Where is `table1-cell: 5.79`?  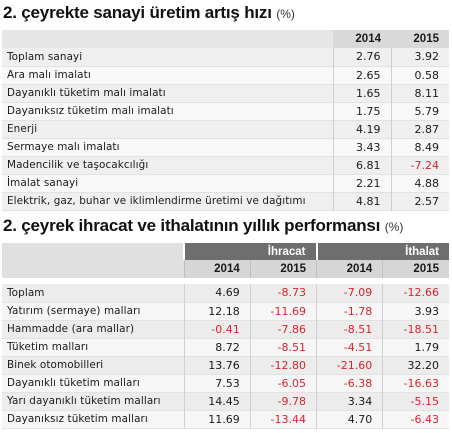
table1-cell: 5.79 is located at coordinates (419, 111).